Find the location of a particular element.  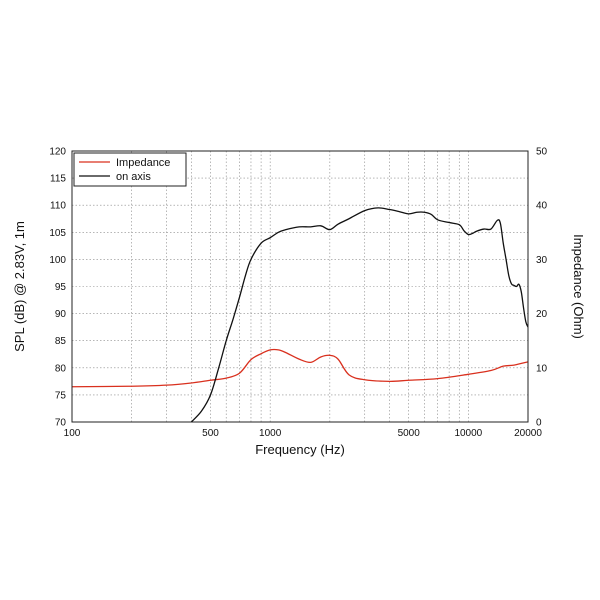

legend: Impedance on axis is located at coordinates (130, 169).